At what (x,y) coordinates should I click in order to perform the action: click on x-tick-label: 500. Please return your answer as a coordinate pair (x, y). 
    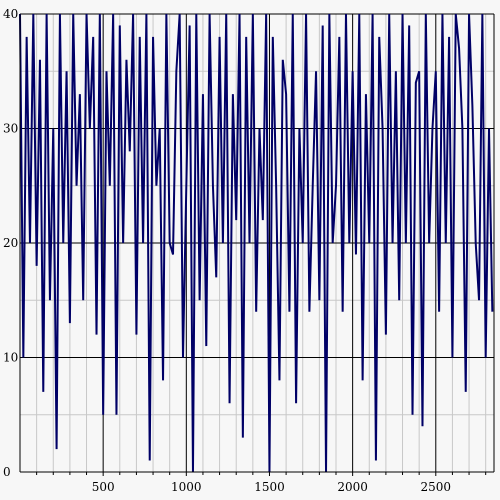
    Looking at the image, I should click on (103, 487).